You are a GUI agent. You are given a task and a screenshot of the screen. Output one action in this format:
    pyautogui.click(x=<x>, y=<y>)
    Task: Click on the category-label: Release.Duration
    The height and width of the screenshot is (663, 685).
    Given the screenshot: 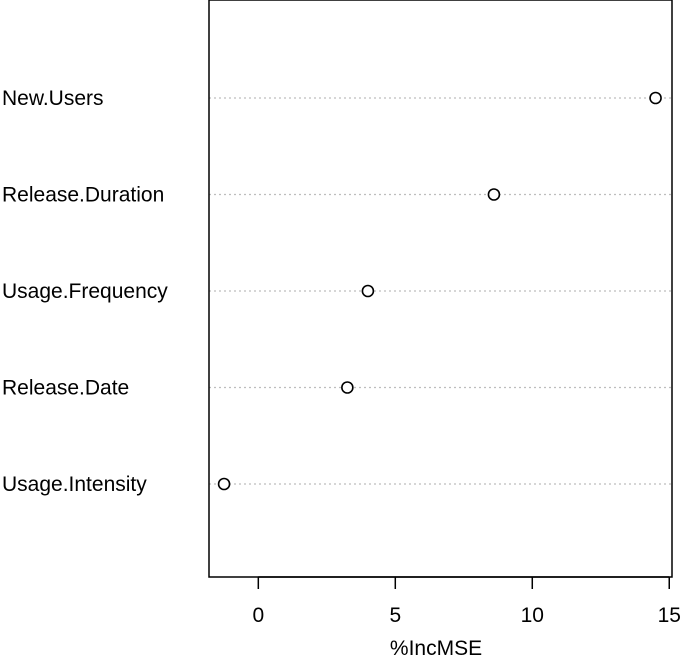 What is the action you would take?
    pyautogui.click(x=83, y=195)
    